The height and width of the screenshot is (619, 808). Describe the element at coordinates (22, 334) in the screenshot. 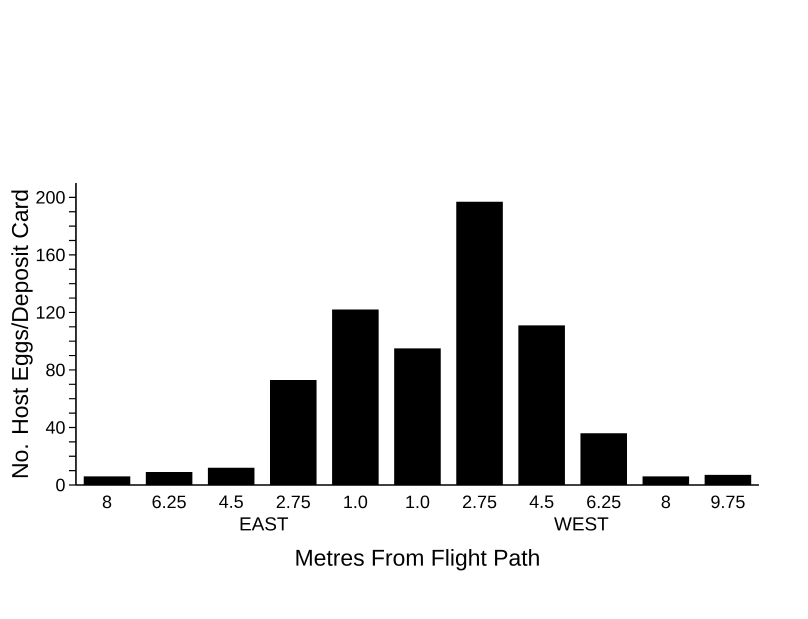

I see `y-axis-title: No. Host Eggs/Deposit Card` at that location.